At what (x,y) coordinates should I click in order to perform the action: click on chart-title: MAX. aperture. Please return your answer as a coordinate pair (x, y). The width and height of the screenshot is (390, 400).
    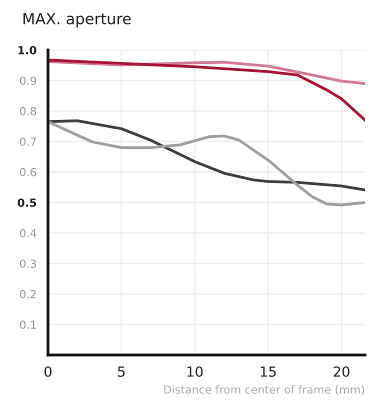
    Looking at the image, I should click on (77, 20).